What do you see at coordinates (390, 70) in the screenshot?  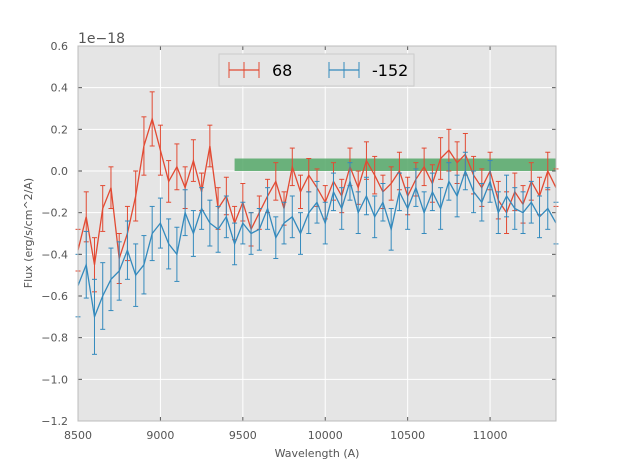 I see `legend-label-minus-152: -152` at bounding box center [390, 70].